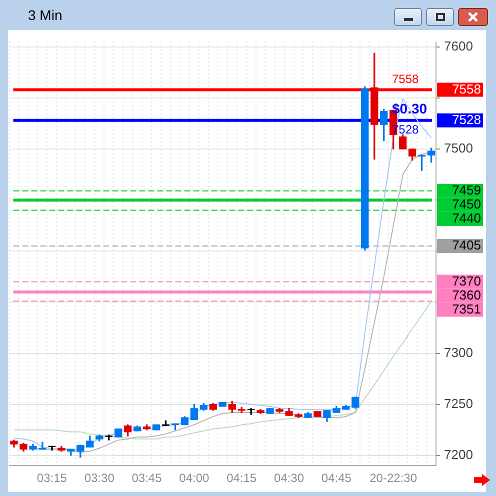  Describe the element at coordinates (458, 454) in the screenshot. I see `y-tick-label: 7200` at that location.